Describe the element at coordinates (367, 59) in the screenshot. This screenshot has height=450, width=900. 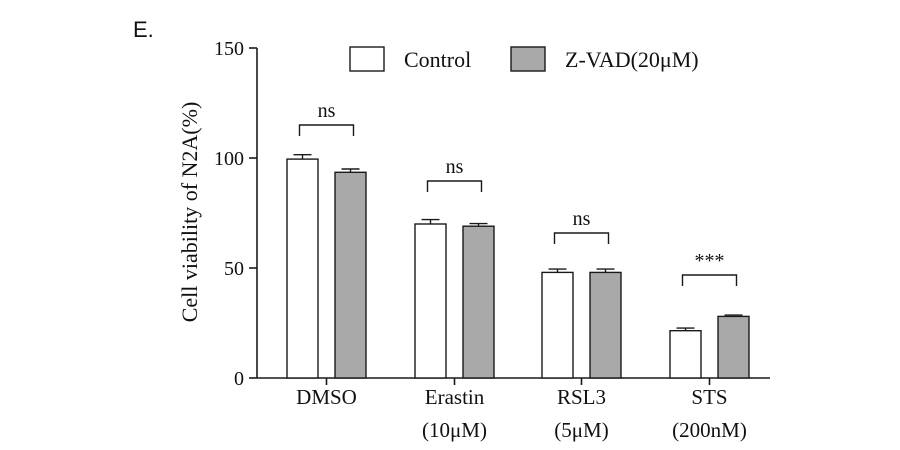
I see `legend-swatch-control` at that location.